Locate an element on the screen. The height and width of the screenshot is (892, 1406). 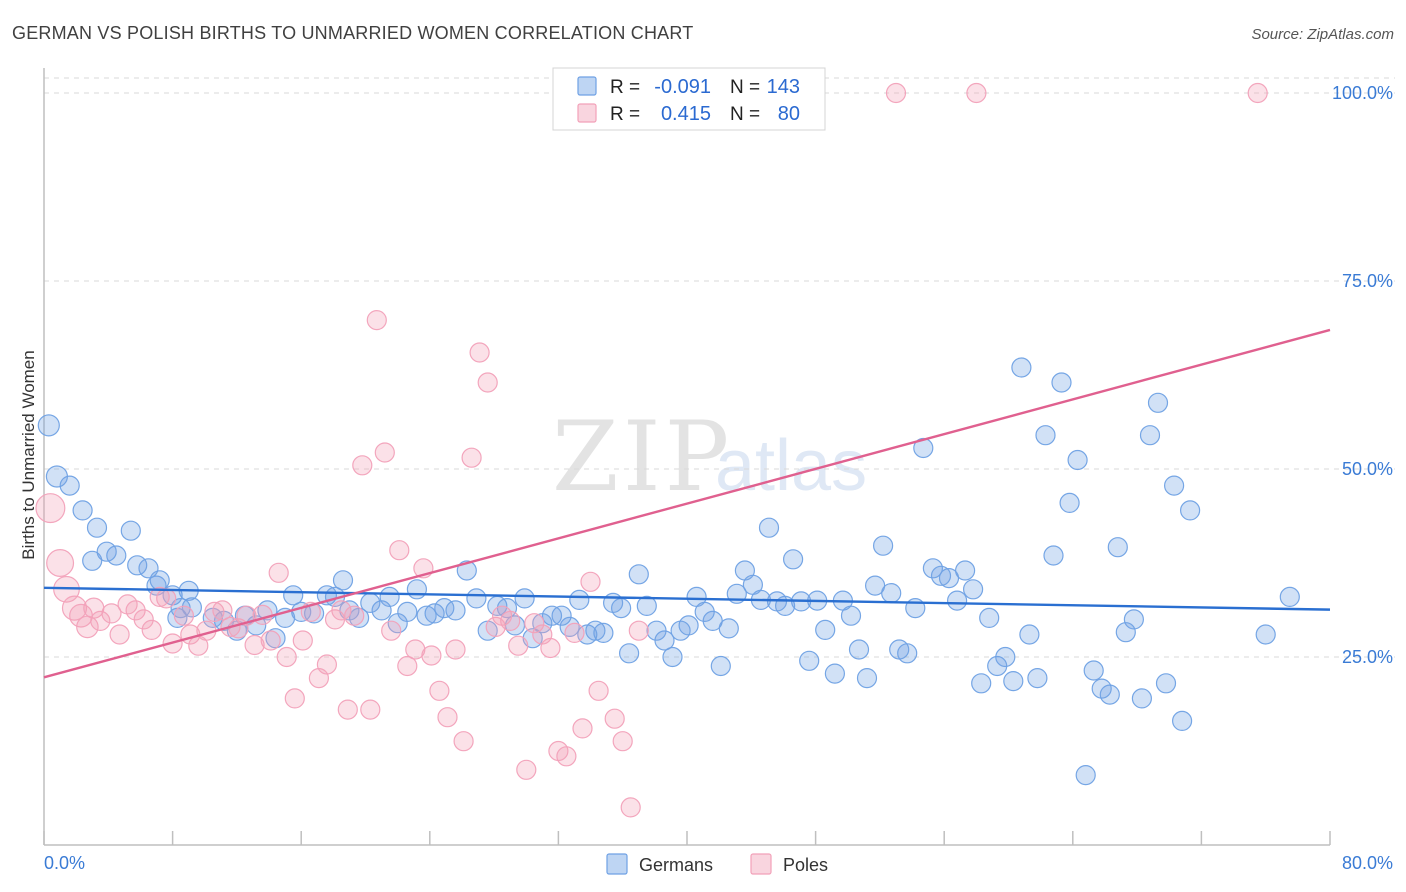
x-tick-label-min: 0.0% is located at coordinates (64, 863).